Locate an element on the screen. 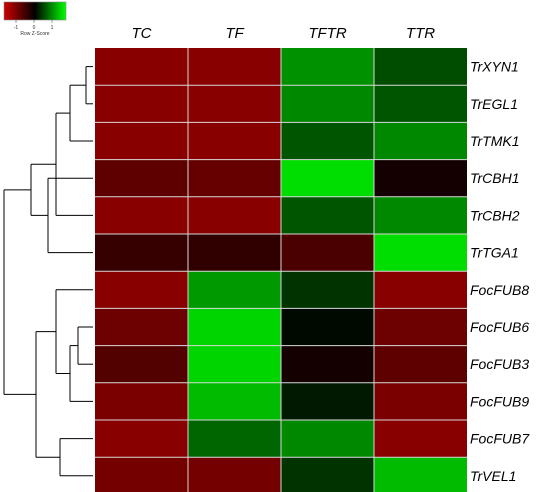  row-label: TrEGL1 is located at coordinates (494, 104).